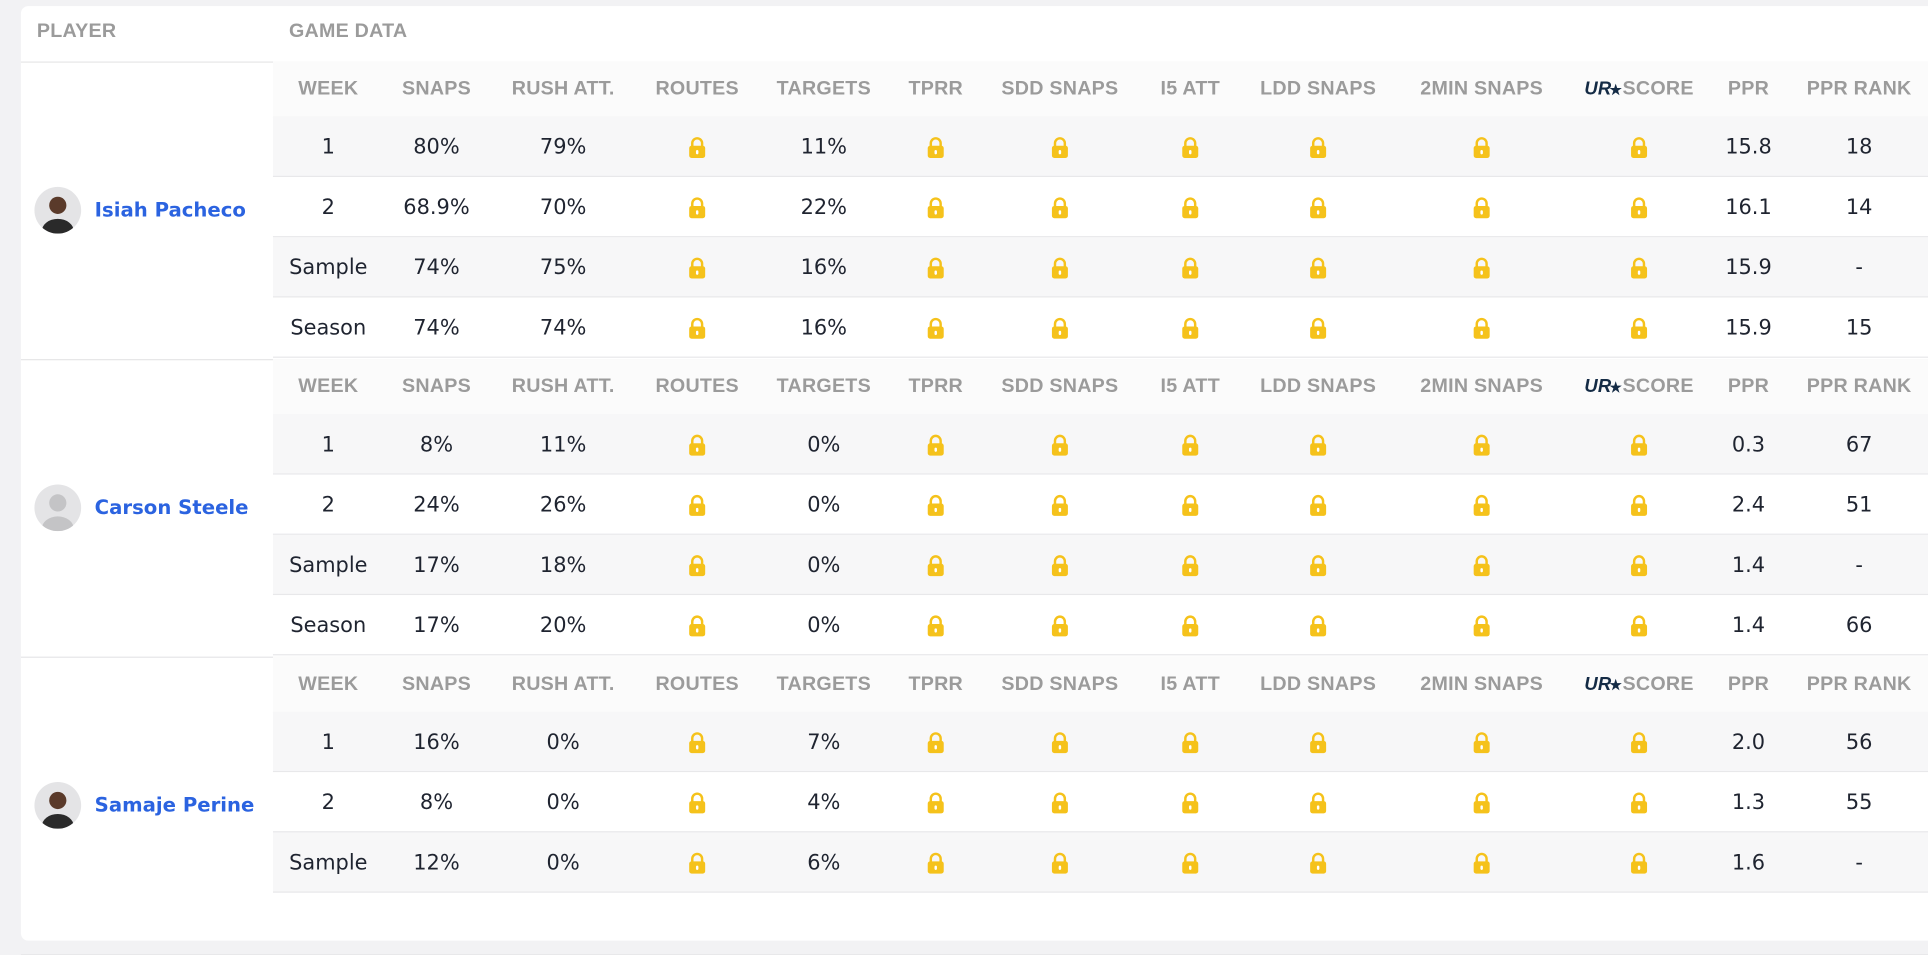  Describe the element at coordinates (1859, 147) in the screenshot. I see `data-cell: 18` at that location.